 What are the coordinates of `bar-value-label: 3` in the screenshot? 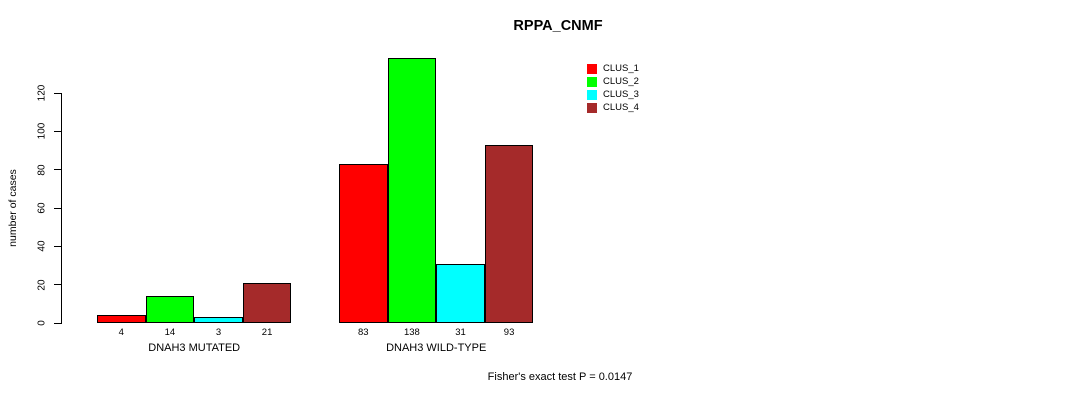 It's located at (218, 332).